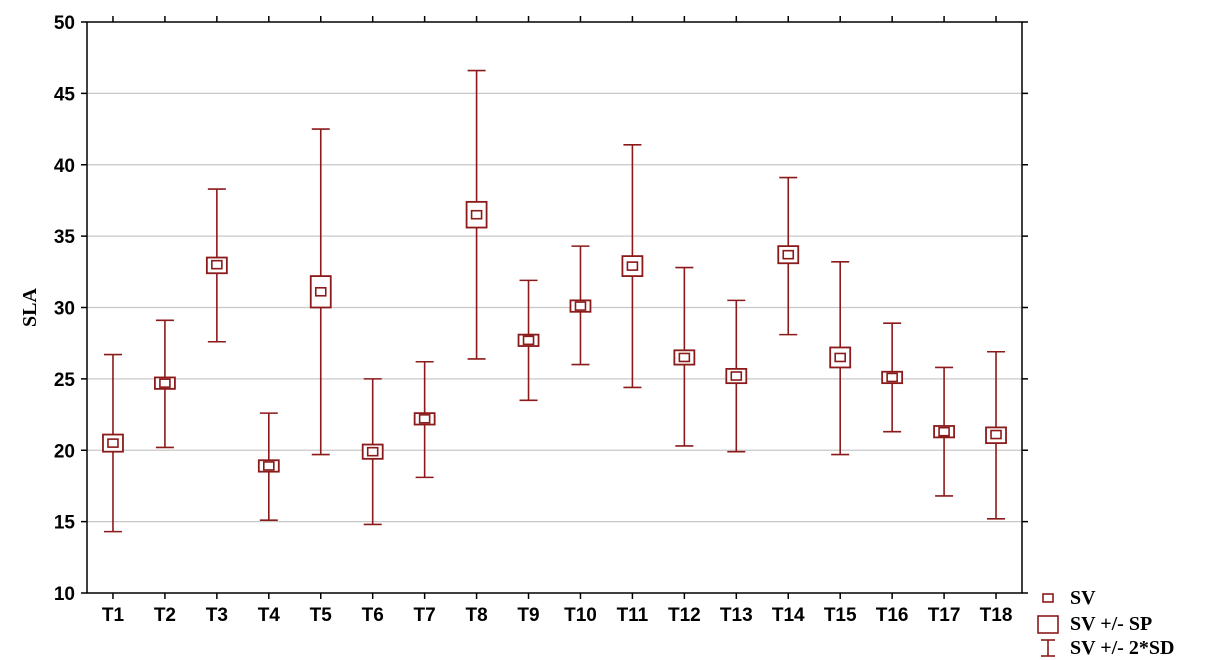 This screenshot has height=660, width=1207. Describe the element at coordinates (425, 615) in the screenshot. I see `x-tick-label: T7` at that location.